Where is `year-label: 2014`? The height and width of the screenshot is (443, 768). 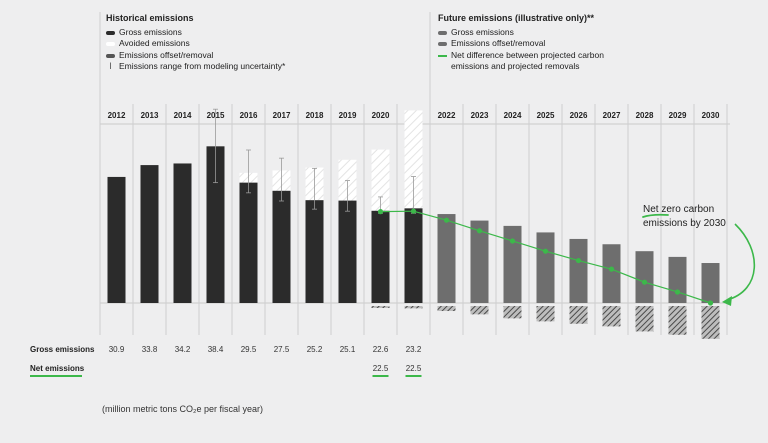 year-label: 2014 is located at coordinates (183, 115).